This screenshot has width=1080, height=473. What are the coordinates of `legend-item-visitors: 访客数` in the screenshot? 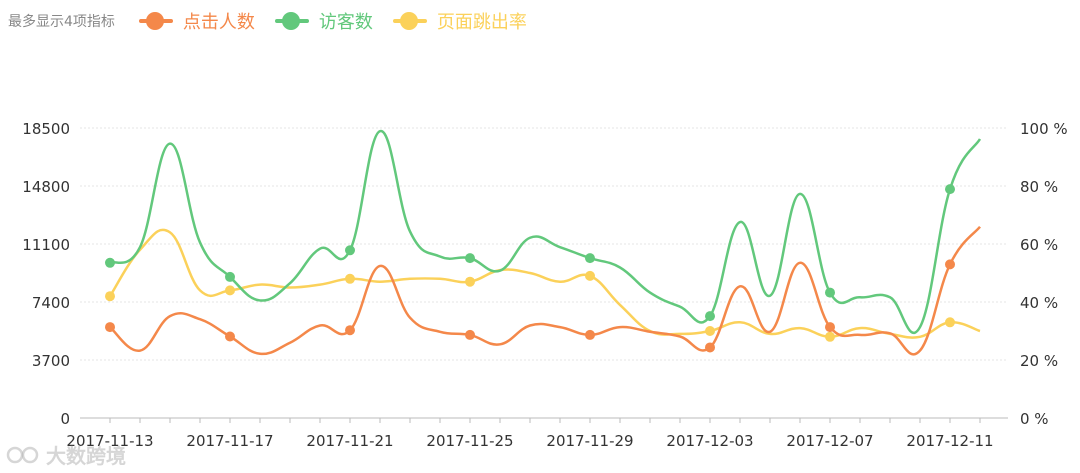 It's located at (323, 21).